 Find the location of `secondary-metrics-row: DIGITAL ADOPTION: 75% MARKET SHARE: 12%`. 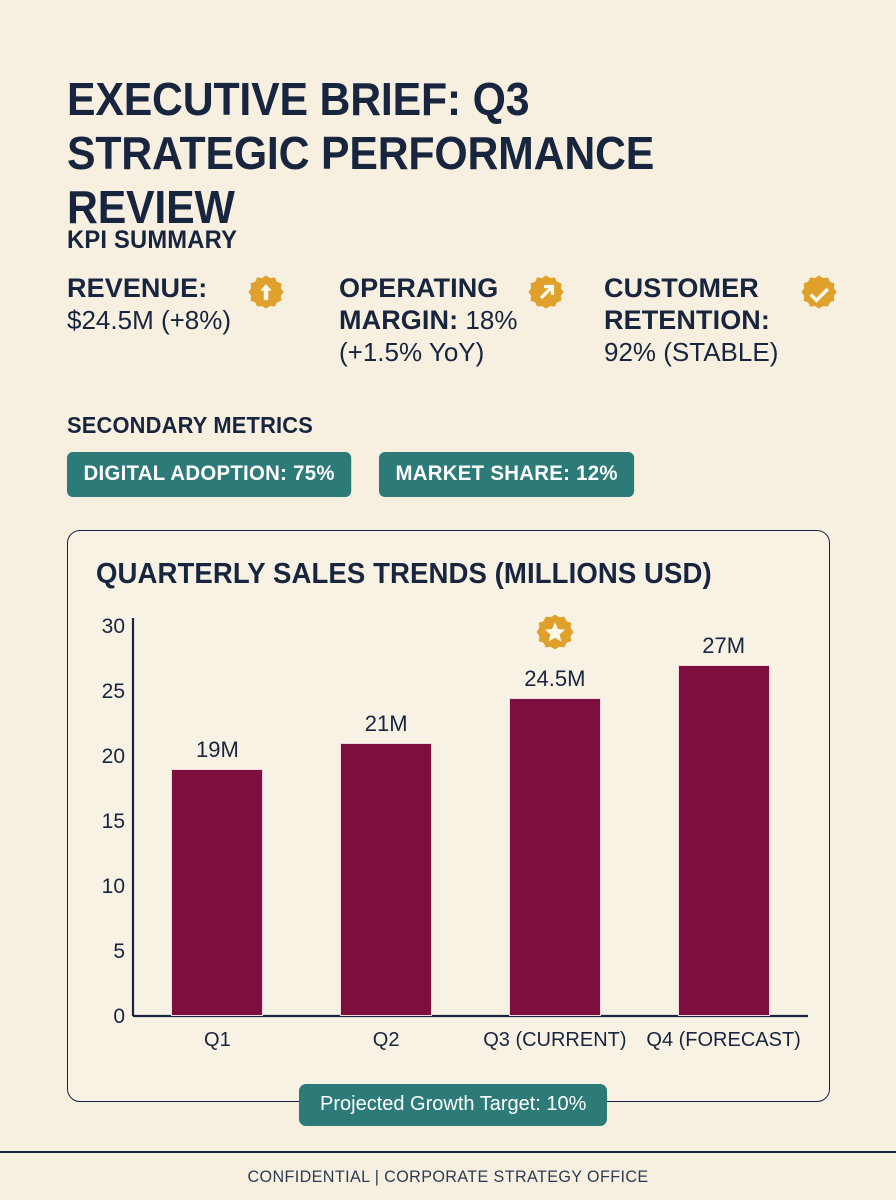

secondary-metrics-row: DIGITAL ADOPTION: 75% MARKET SHARE: 12% is located at coordinates (354, 474).